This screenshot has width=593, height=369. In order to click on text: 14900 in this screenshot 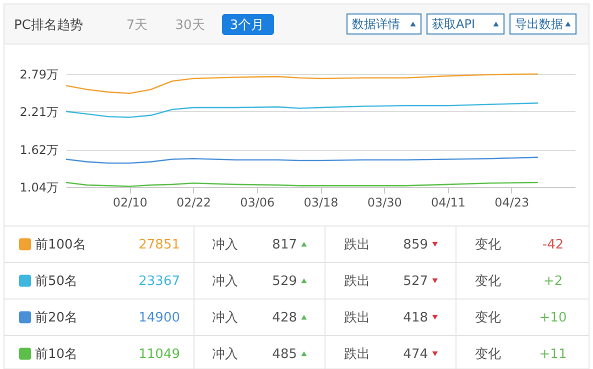, I will do `click(159, 318)`.